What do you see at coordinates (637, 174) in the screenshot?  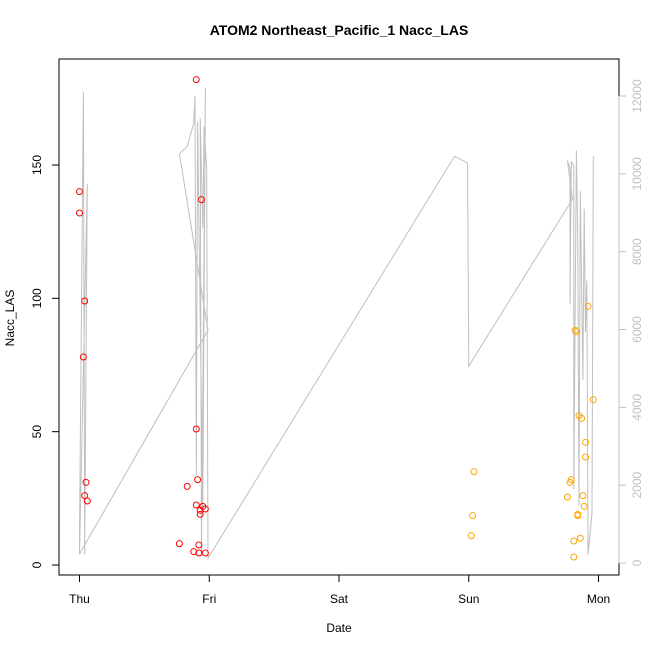 I see `y2-tick-label: 10000` at bounding box center [637, 174].